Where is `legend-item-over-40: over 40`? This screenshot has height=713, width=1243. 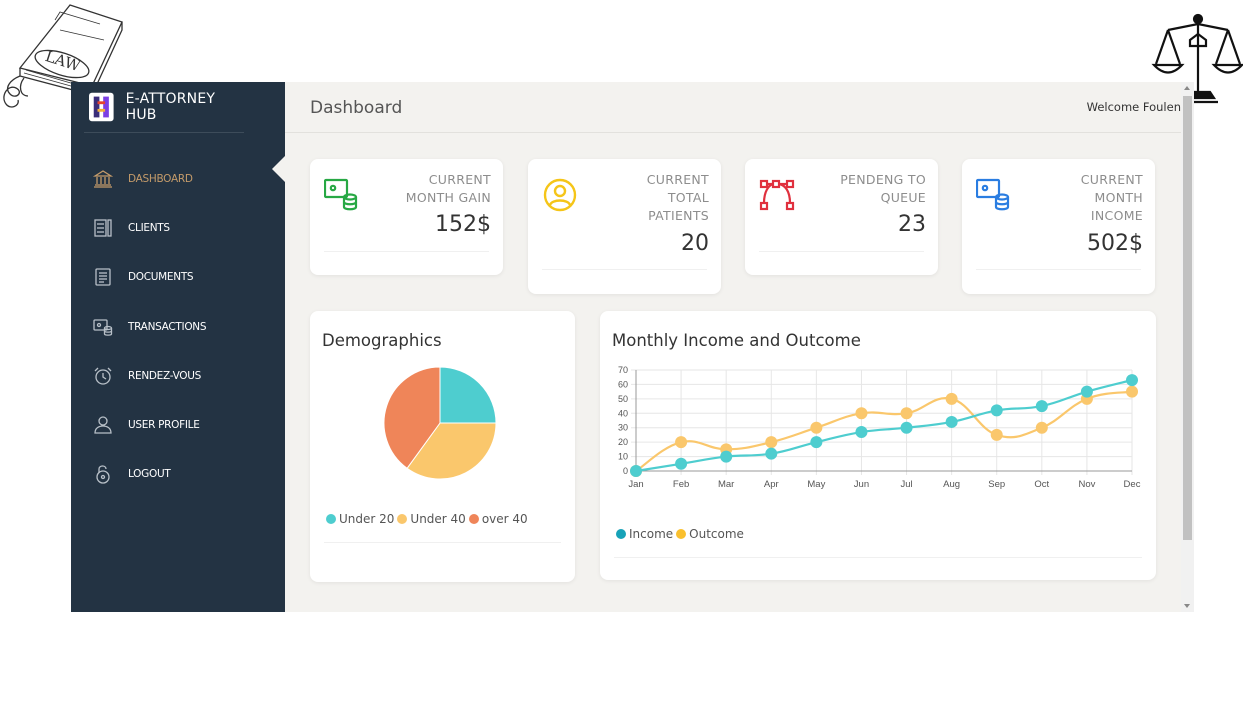 legend-item-over-40: over 40 is located at coordinates (498, 519).